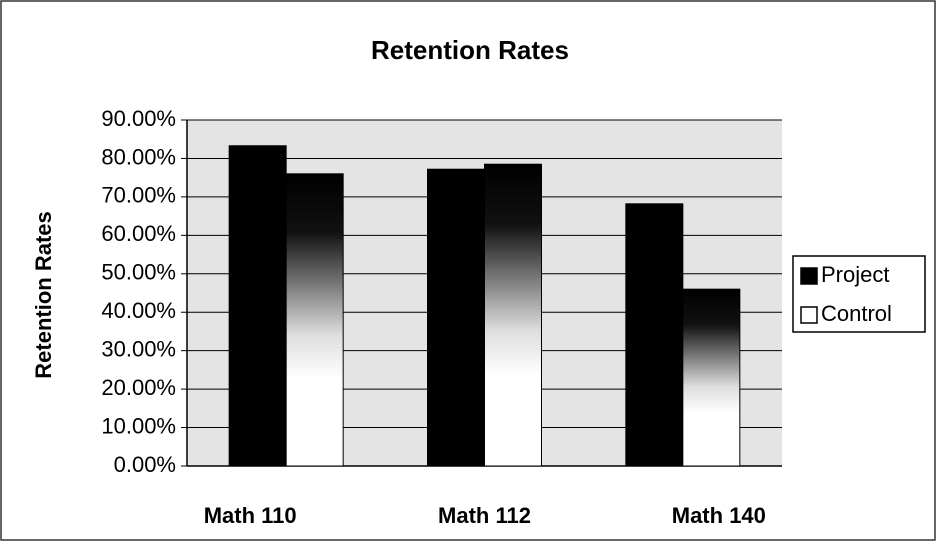  I want to click on y-tick-label: 10.00%, so click(138, 425).